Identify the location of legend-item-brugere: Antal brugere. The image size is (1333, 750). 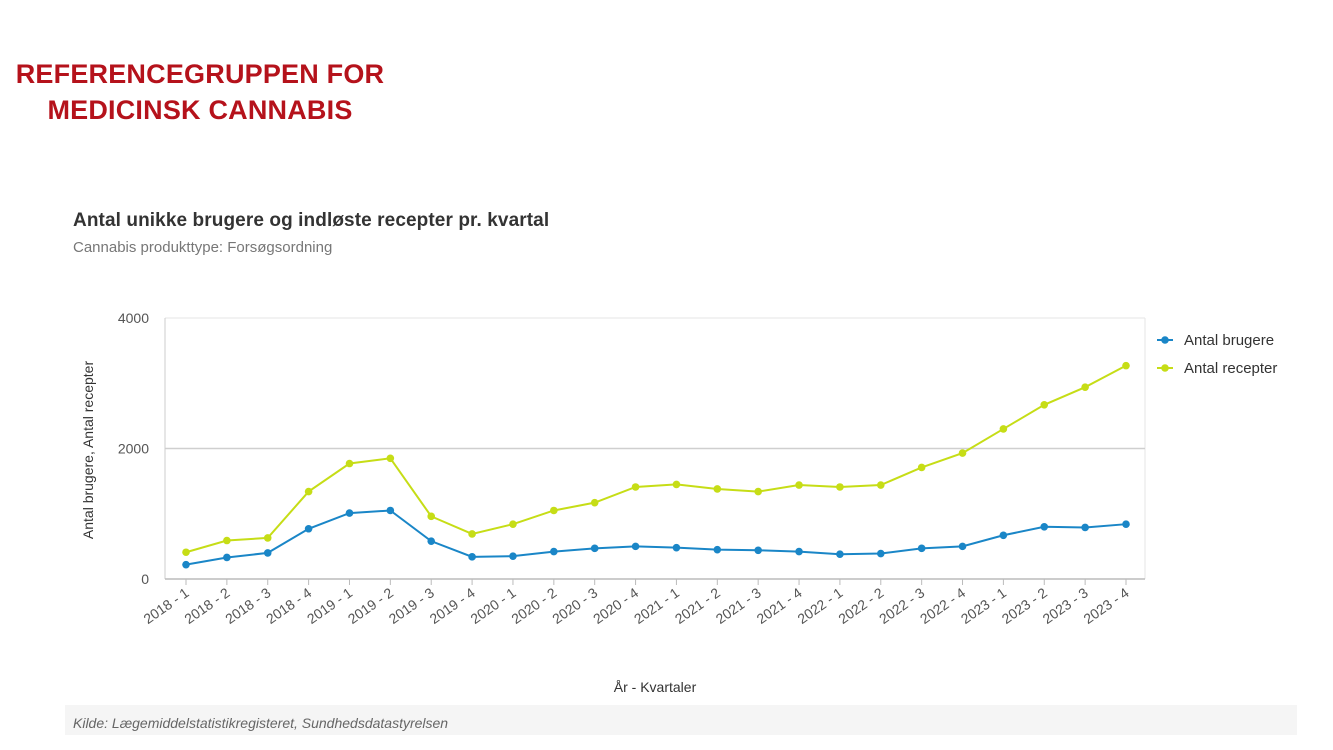
(1215, 340).